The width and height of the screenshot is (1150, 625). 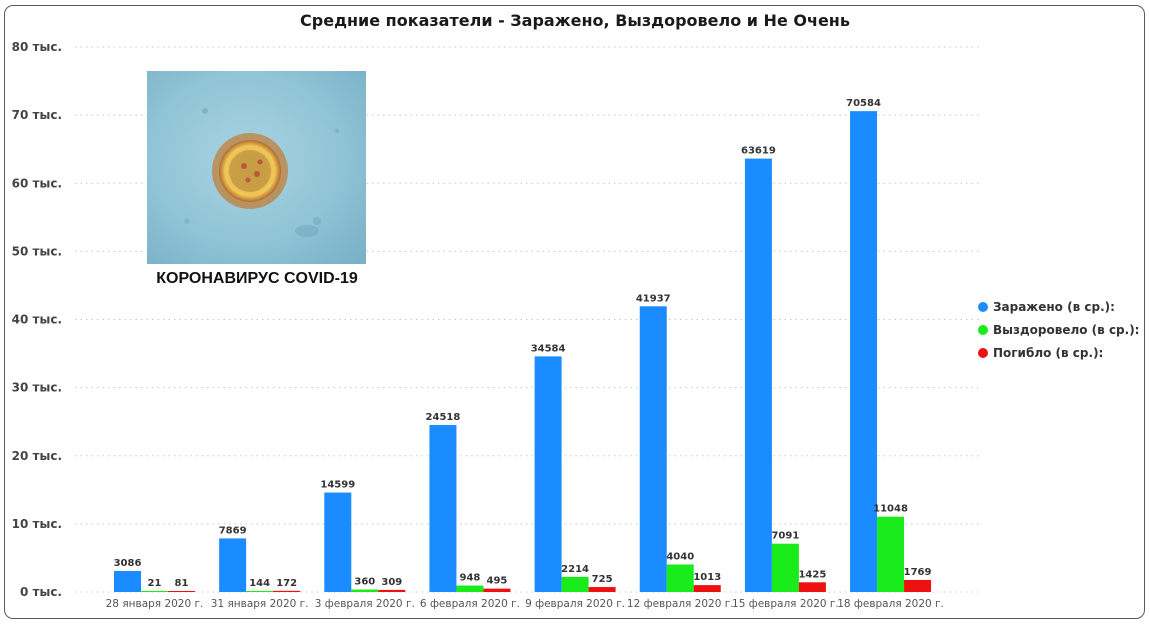 I want to click on data-label: 7091, so click(x=785, y=536).